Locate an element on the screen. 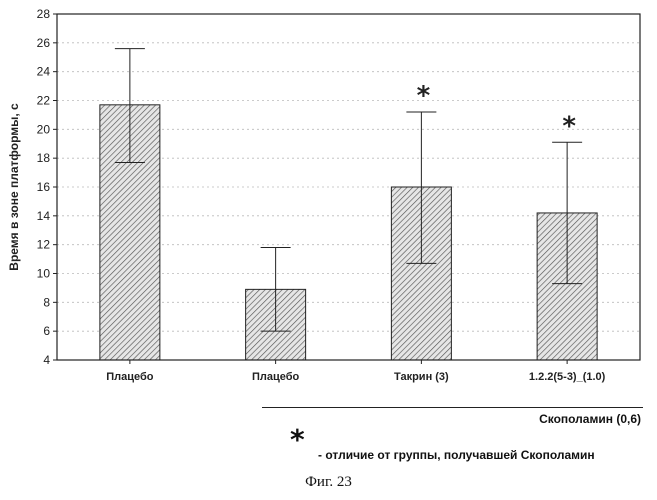 Image resolution: width=657 pixels, height=500 pixels. y-tick-label: 8 is located at coordinates (46, 302).